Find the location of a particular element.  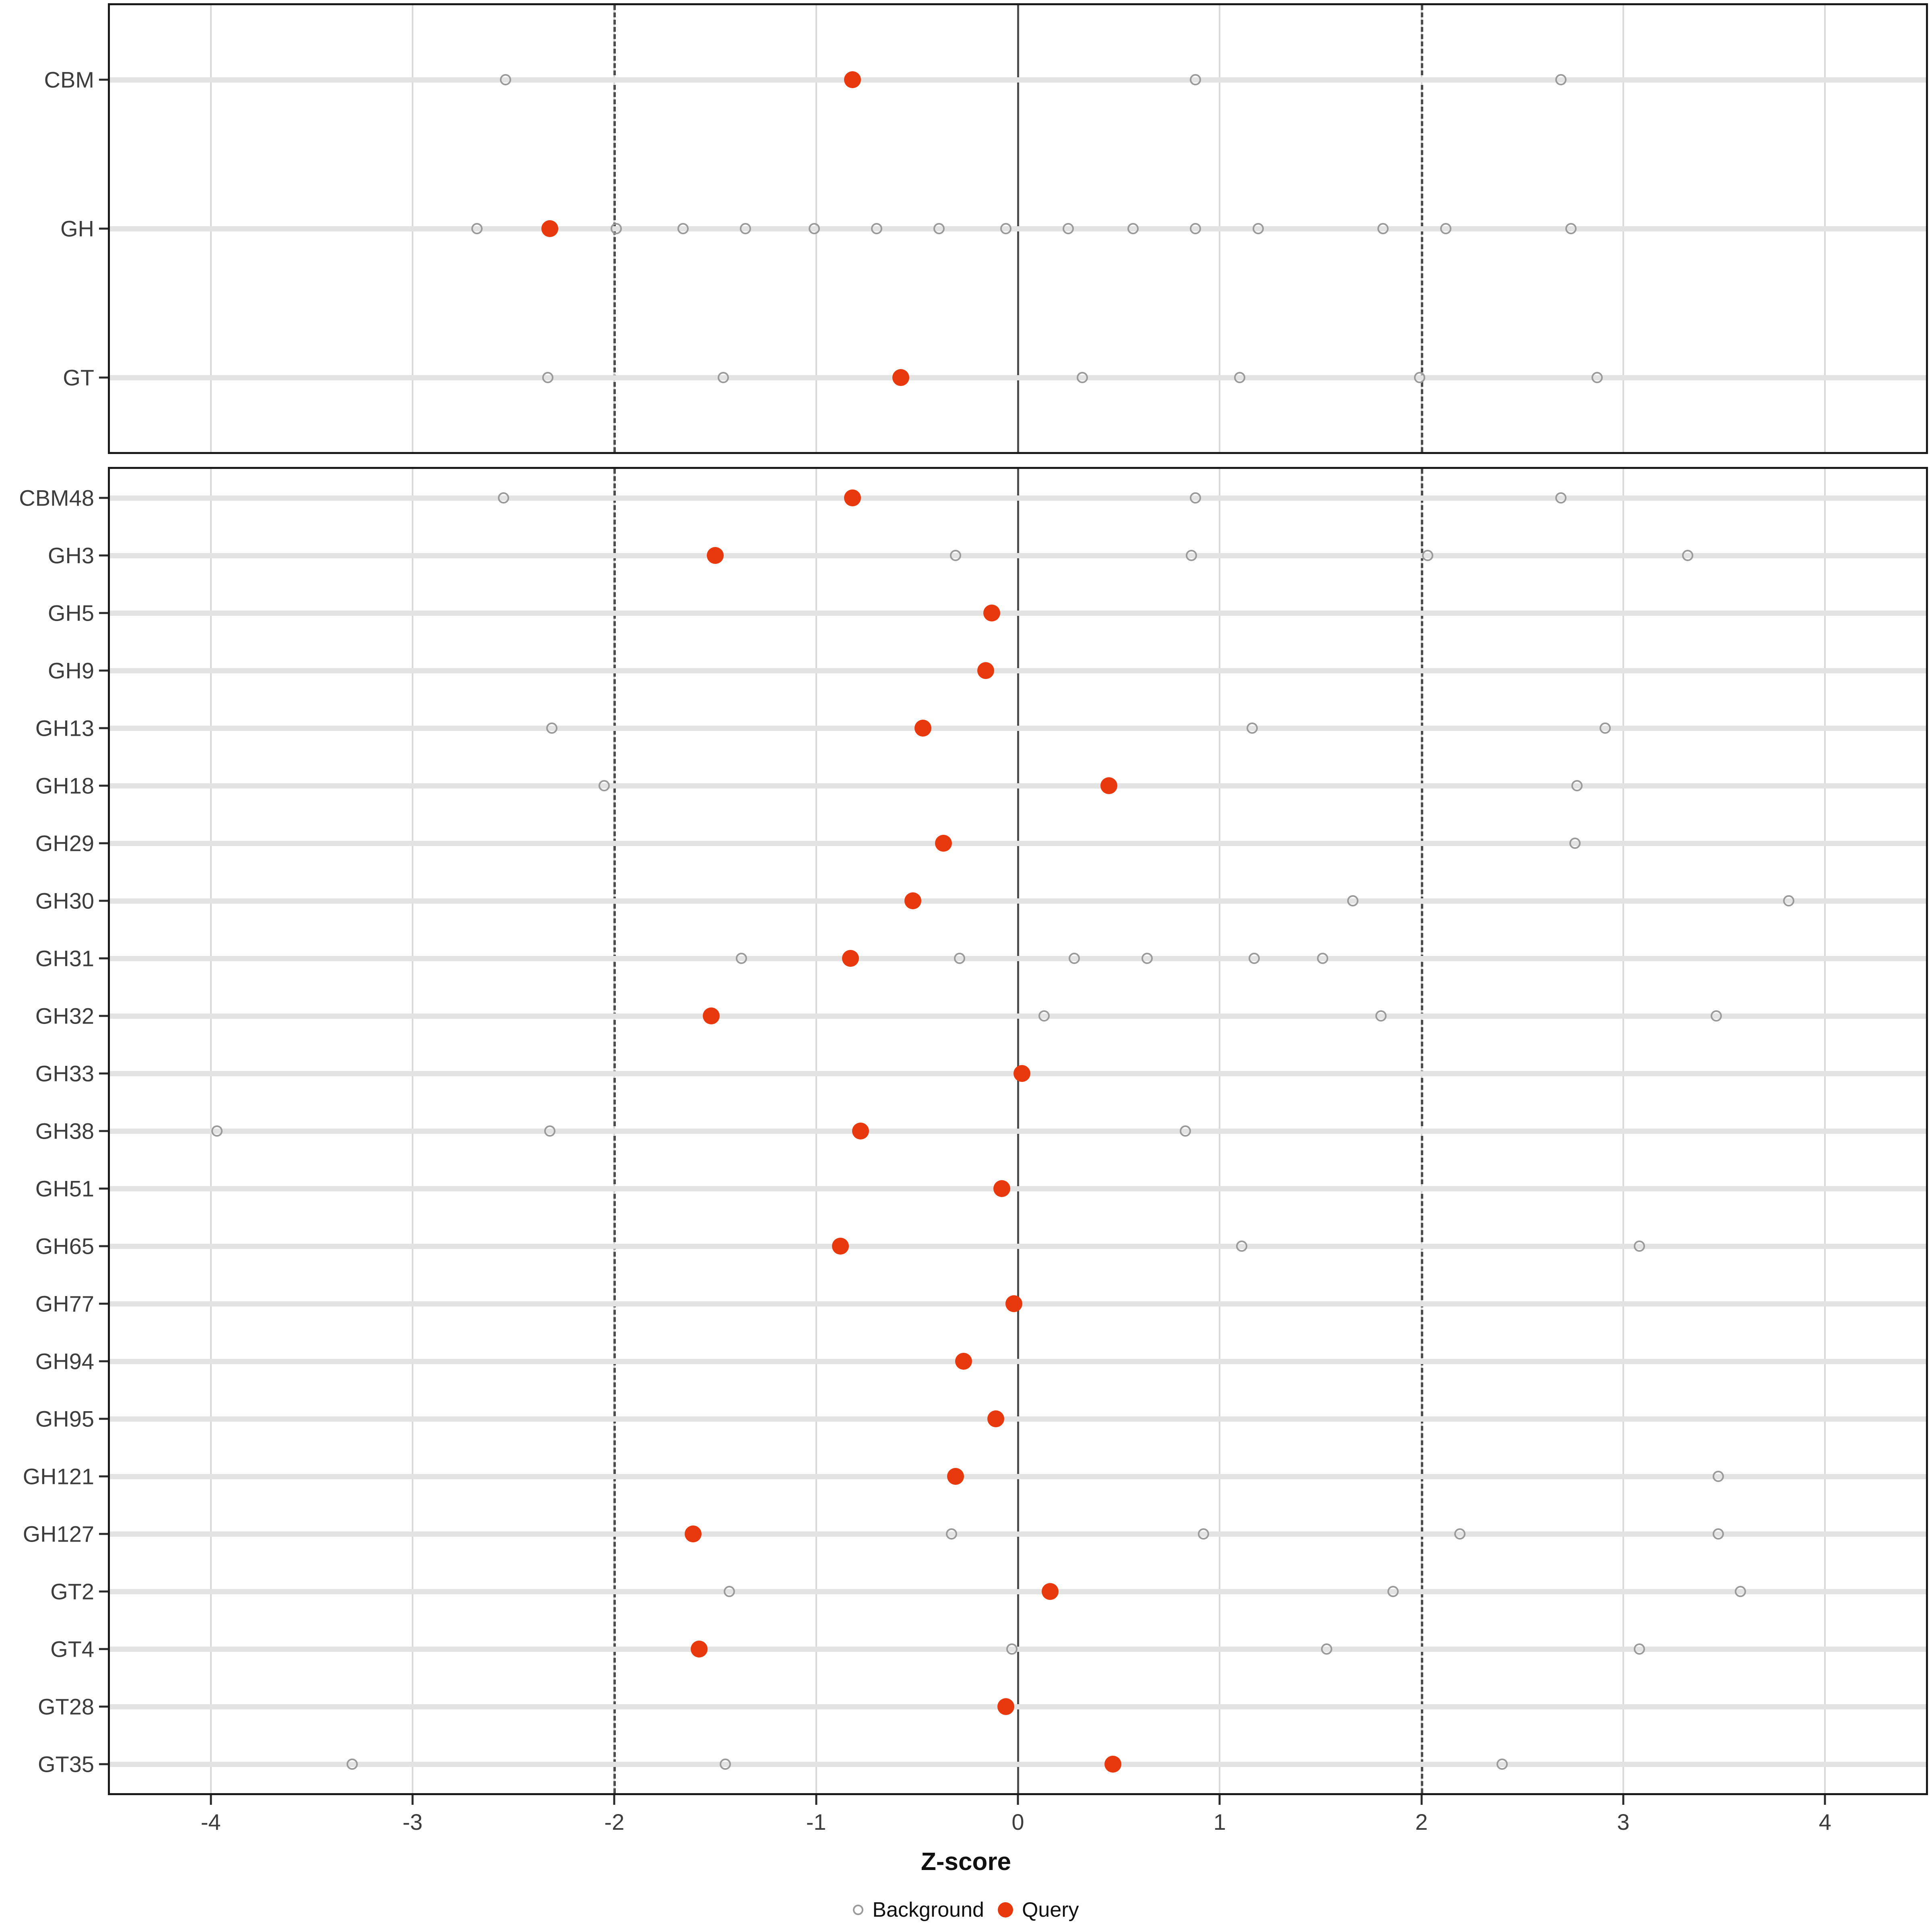

chart-legend: Background Query is located at coordinates (966, 1910).